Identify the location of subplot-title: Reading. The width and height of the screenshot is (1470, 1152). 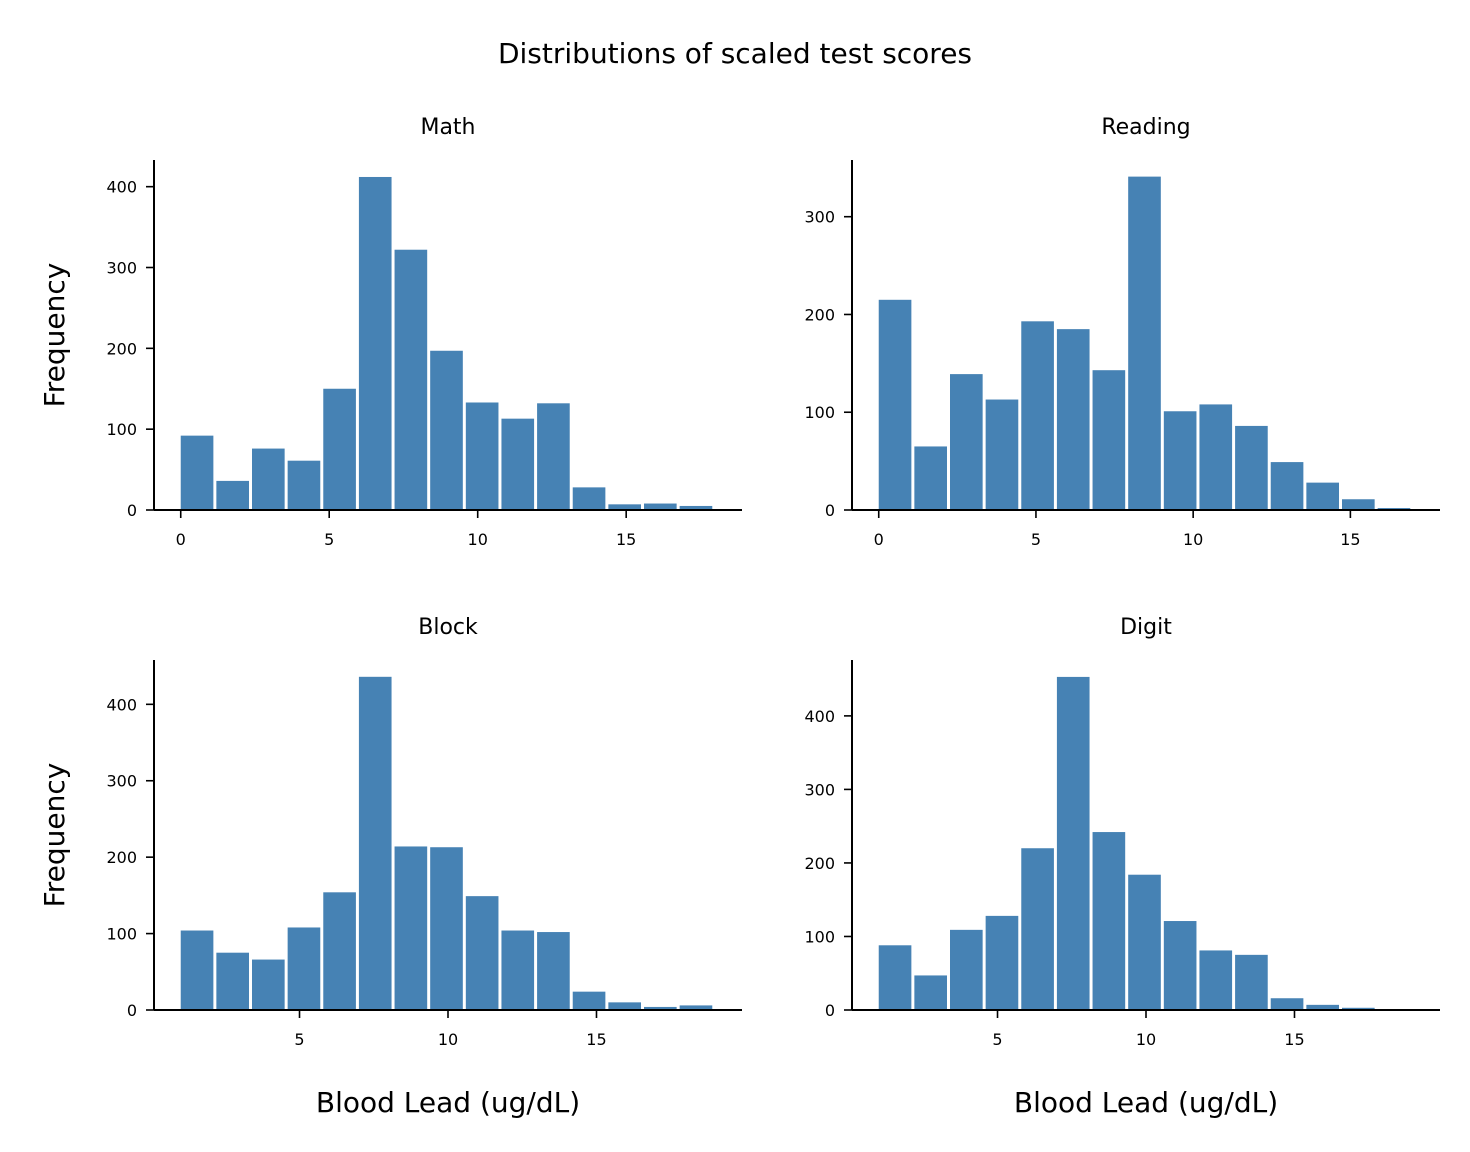
(1145, 127).